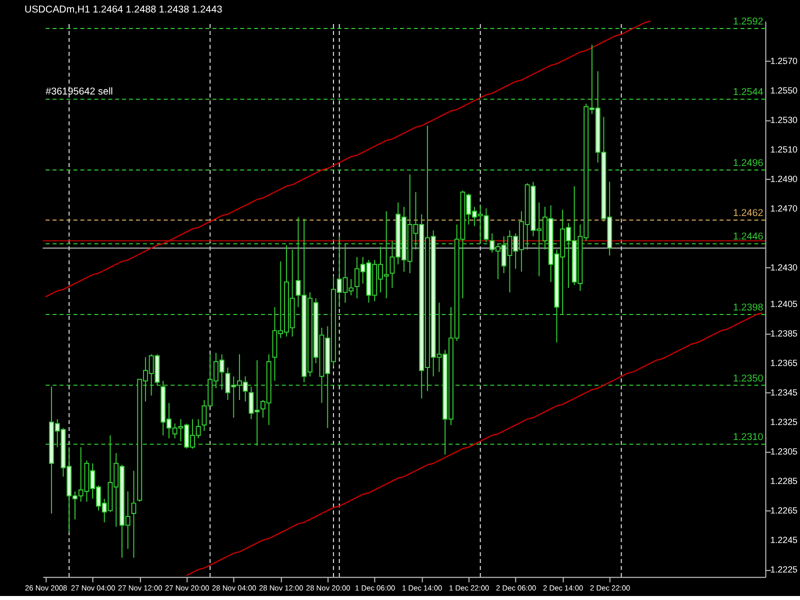 The width and height of the screenshot is (800, 600). Describe the element at coordinates (784, 393) in the screenshot. I see `y-tick-label: 1.2345` at that location.